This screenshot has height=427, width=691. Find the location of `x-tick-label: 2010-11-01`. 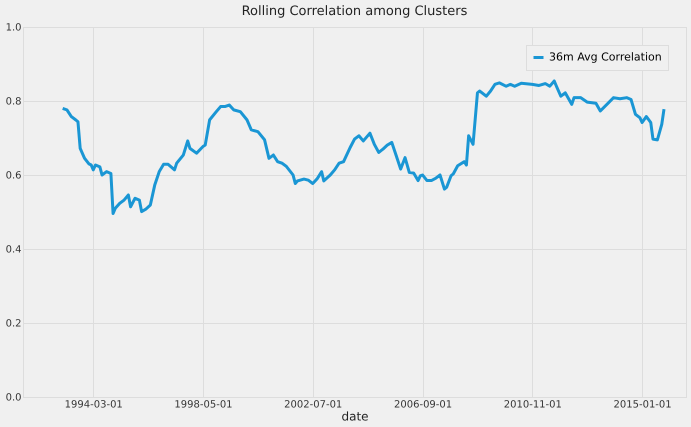

x-tick-label: 2010-11-01 is located at coordinates (533, 405).